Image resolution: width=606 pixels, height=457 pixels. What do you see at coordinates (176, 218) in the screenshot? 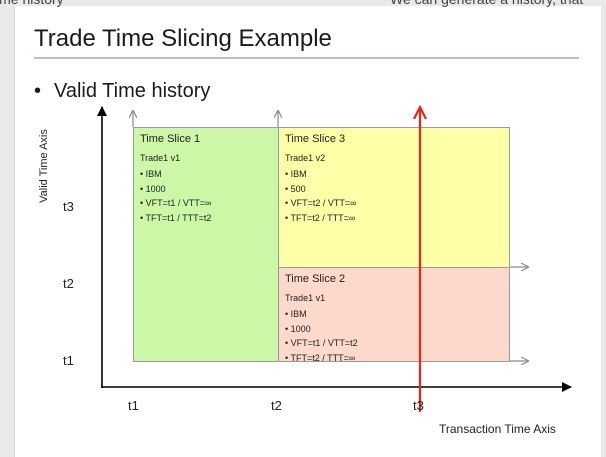
I see `slice-attribute: TFT=t1 / TTT=t2` at bounding box center [176, 218].